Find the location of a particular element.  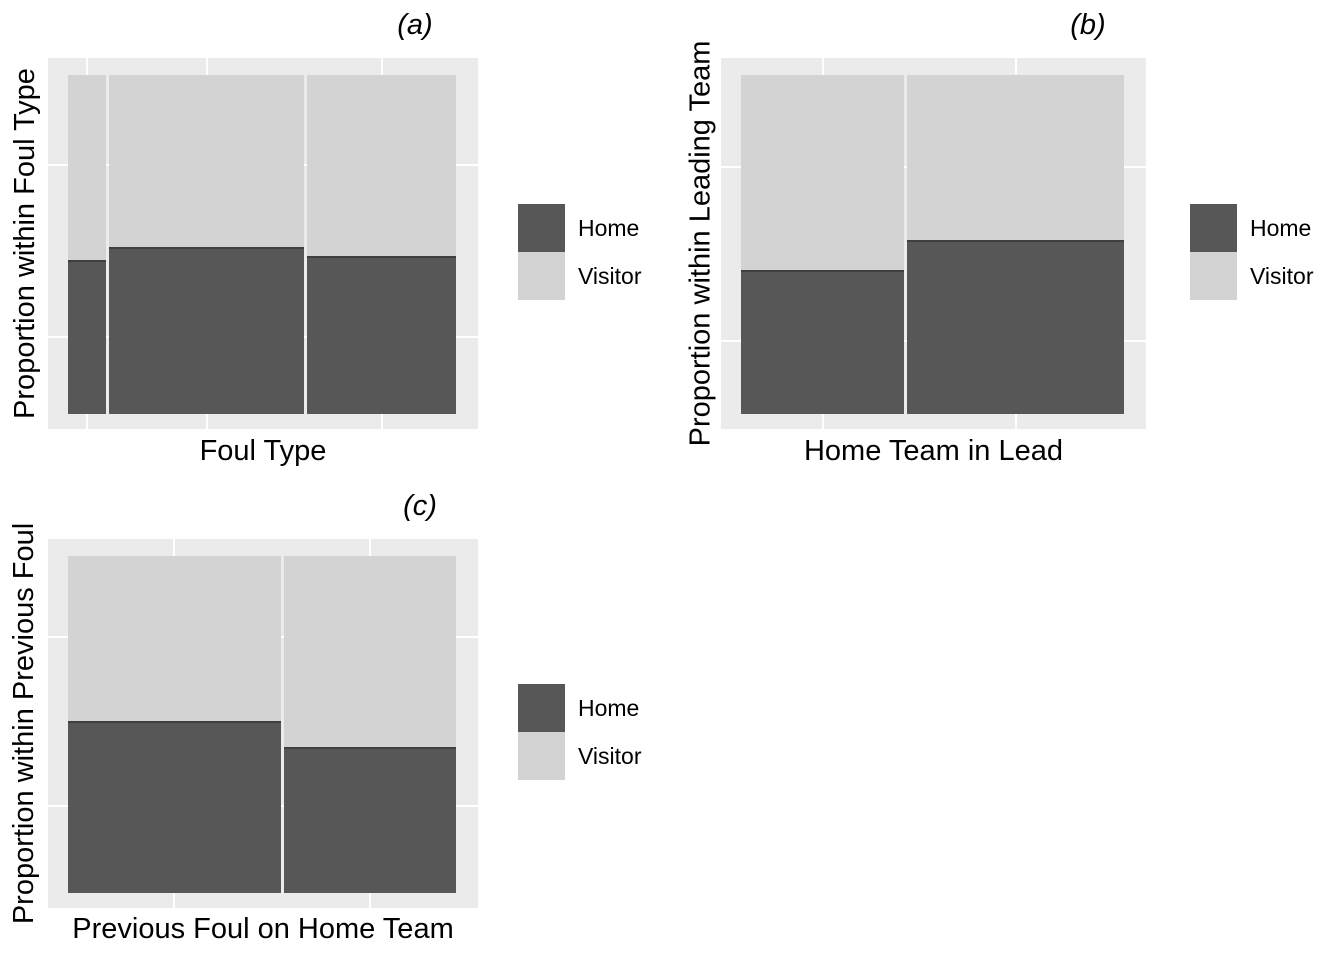

figure-a-y-axis-title: Proportion within Foul Type is located at coordinates (24, 243).